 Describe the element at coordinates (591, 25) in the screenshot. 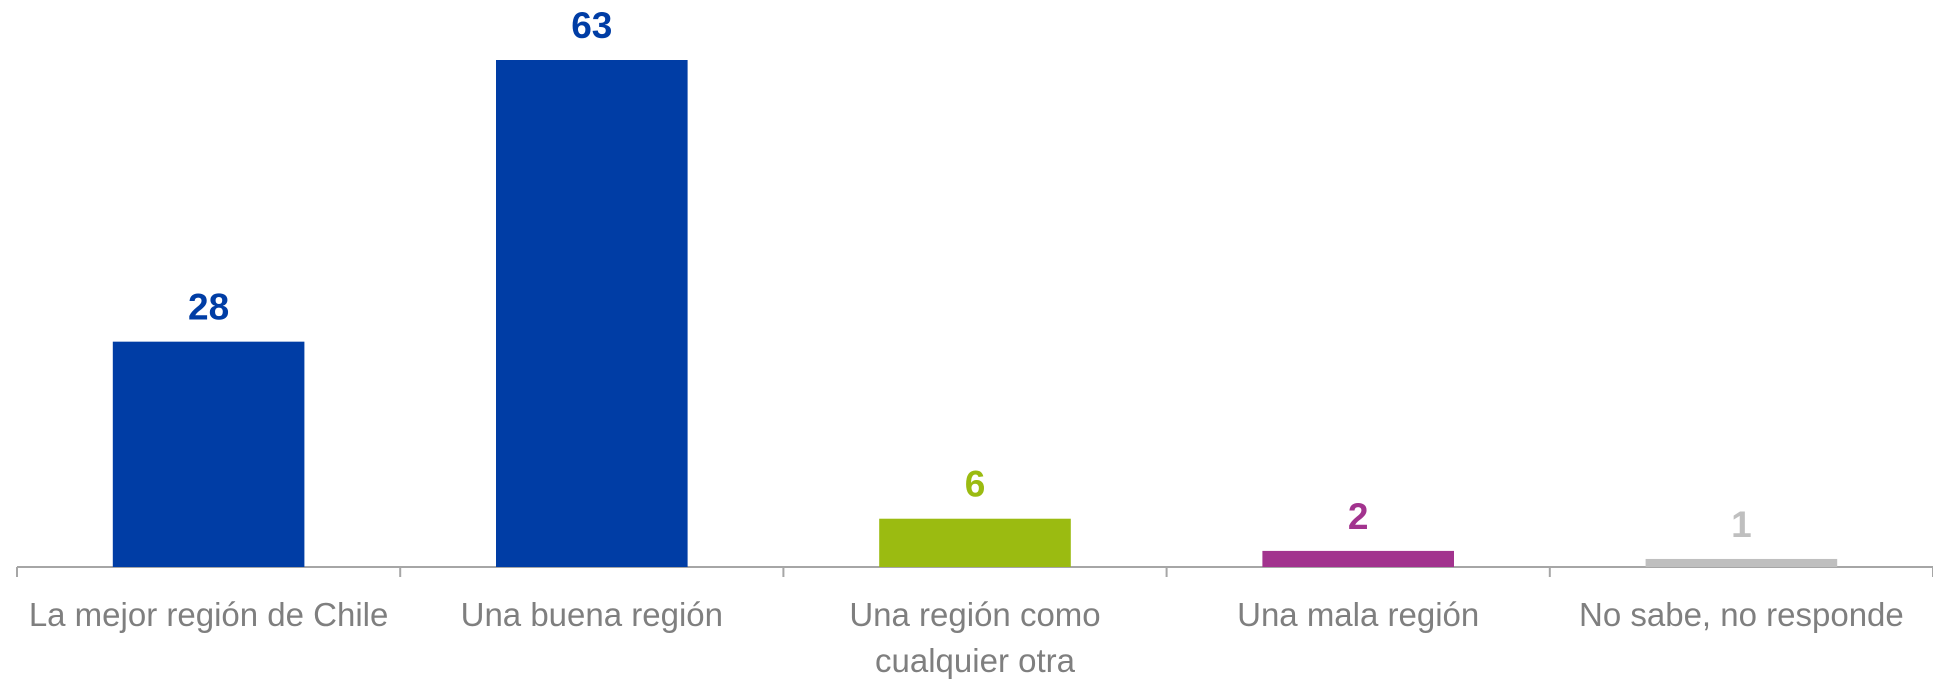

I see `value-label: 63` at that location.